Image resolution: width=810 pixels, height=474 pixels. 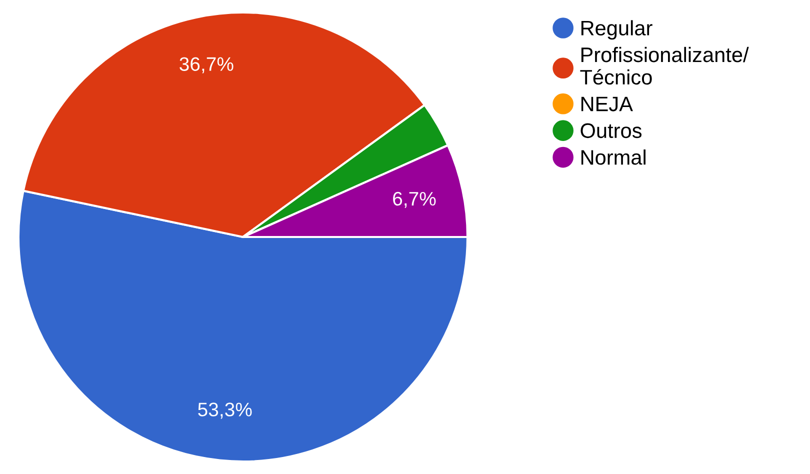 What do you see at coordinates (613, 157) in the screenshot?
I see `legend-label: Normal` at bounding box center [613, 157].